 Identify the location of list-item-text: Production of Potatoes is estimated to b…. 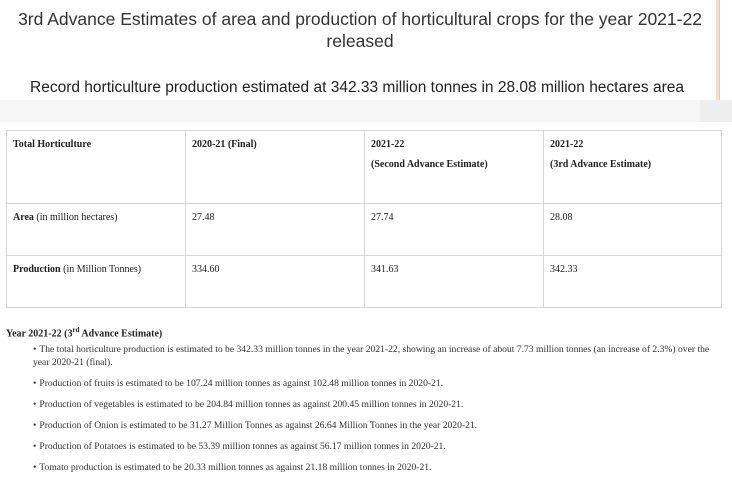
(242, 446).